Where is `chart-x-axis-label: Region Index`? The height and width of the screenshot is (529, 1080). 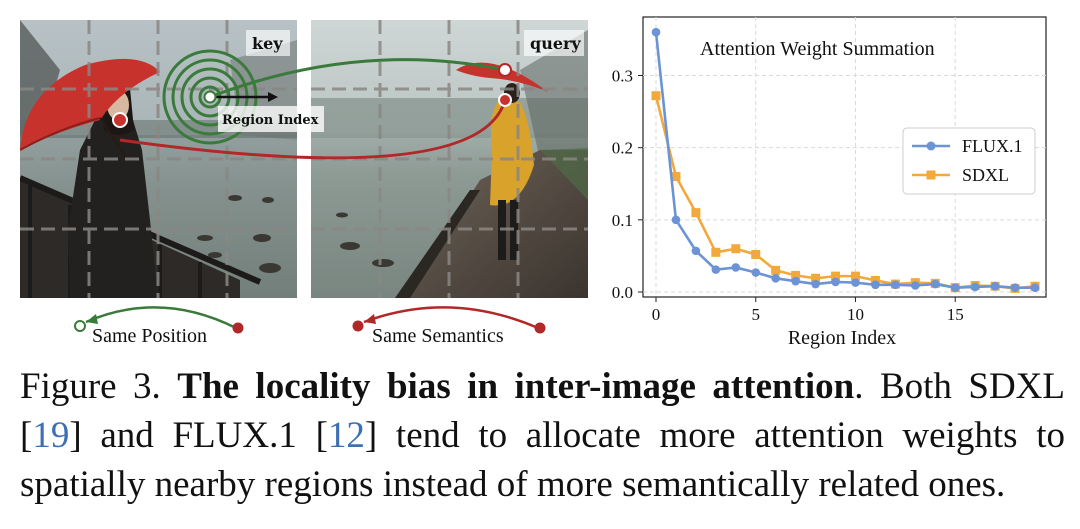
chart-x-axis-label: Region Index is located at coordinates (842, 338).